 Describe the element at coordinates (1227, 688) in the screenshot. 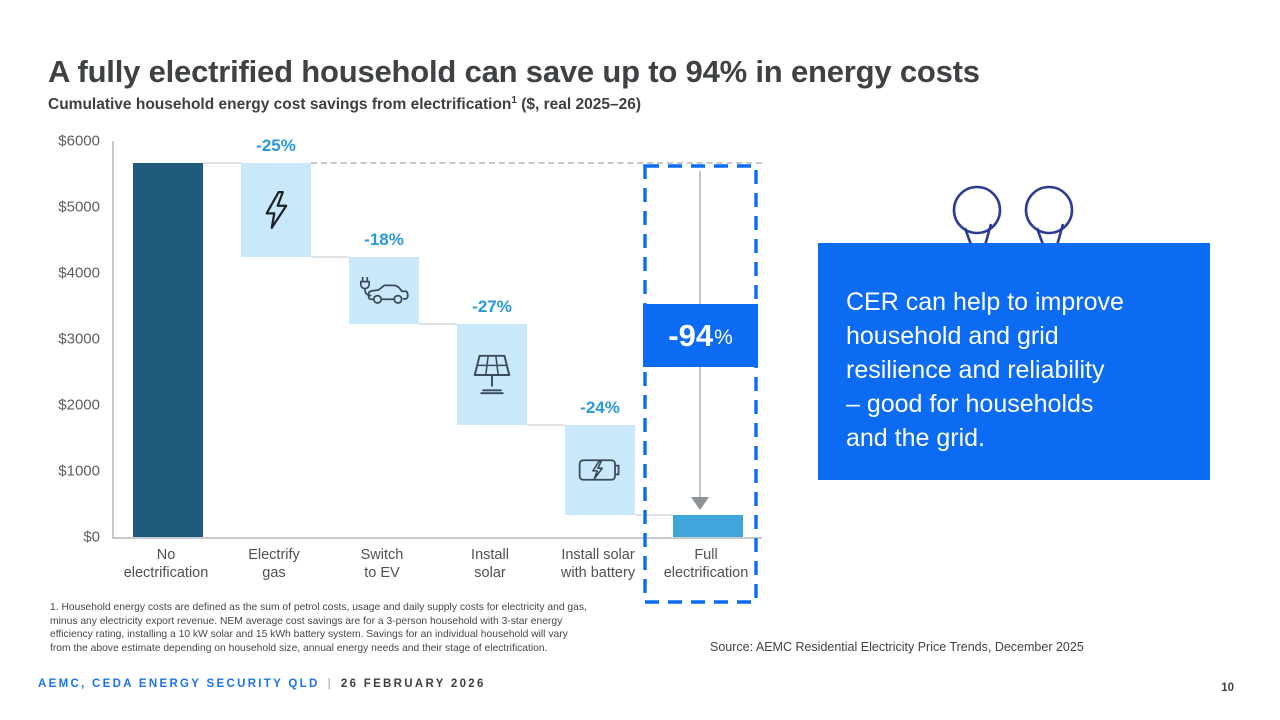

I see `page-number: 10` at that location.